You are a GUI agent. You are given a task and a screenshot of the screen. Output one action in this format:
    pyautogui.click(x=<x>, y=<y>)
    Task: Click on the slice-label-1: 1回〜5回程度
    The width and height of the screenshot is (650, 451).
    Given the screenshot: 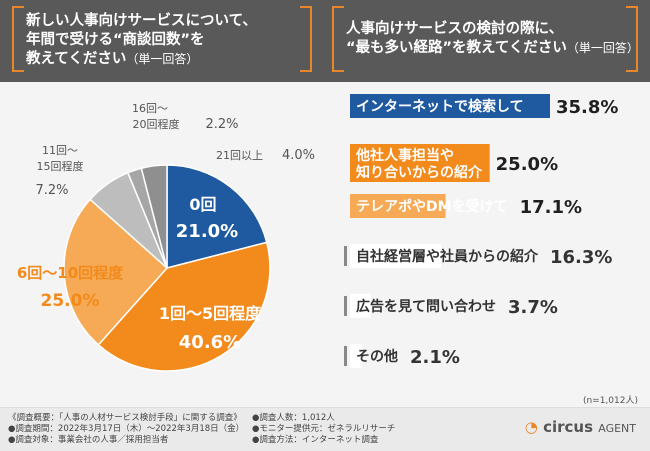 What is the action you would take?
    pyautogui.click(x=210, y=313)
    